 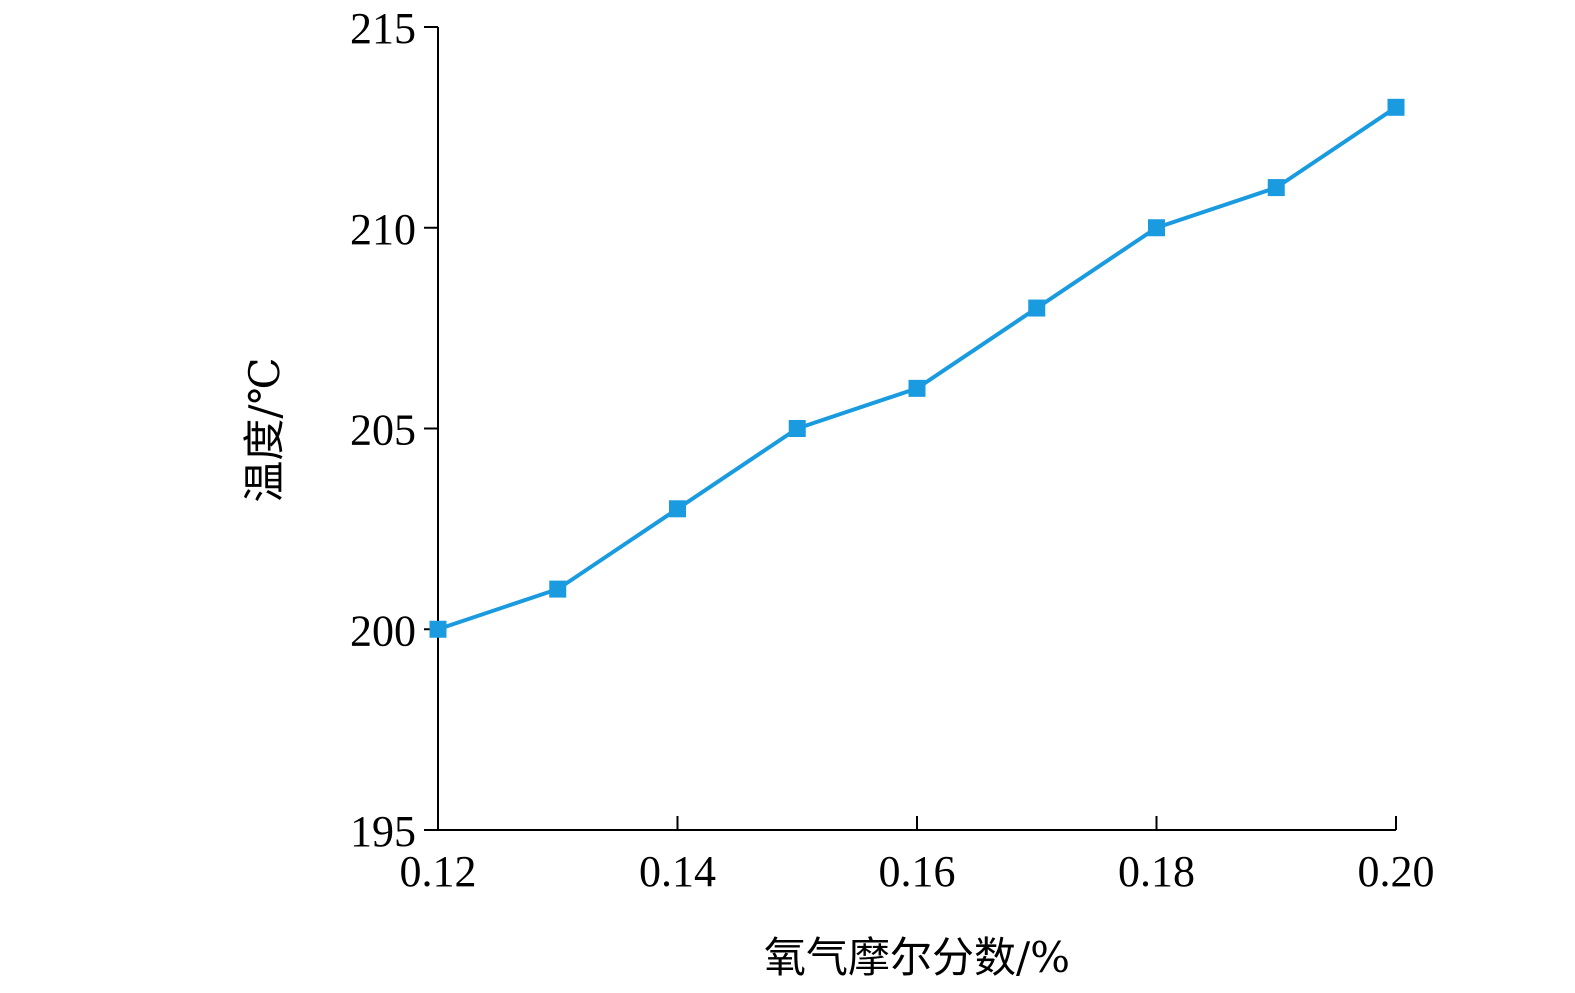 I want to click on y-tick-label: 215, so click(x=383, y=28).